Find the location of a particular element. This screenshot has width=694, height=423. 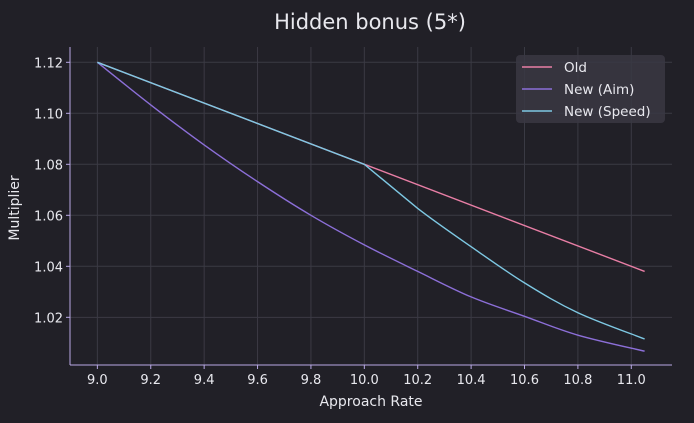

legend: Old New (Aim) New (Speed) is located at coordinates (590, 89).